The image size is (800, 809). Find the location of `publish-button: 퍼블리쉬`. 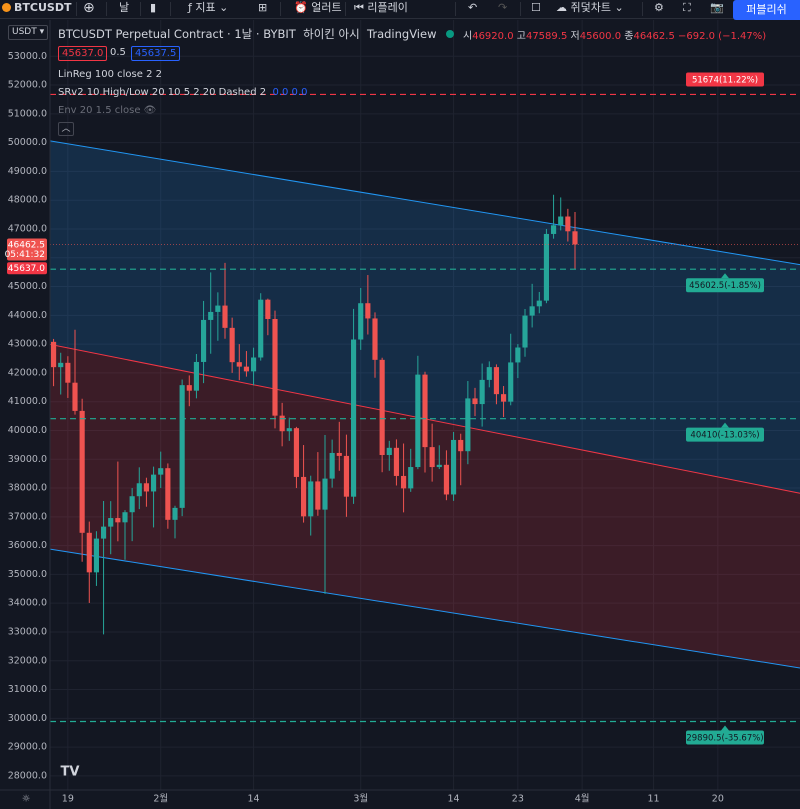

publish-button: 퍼블리쉬 is located at coordinates (766, 10).